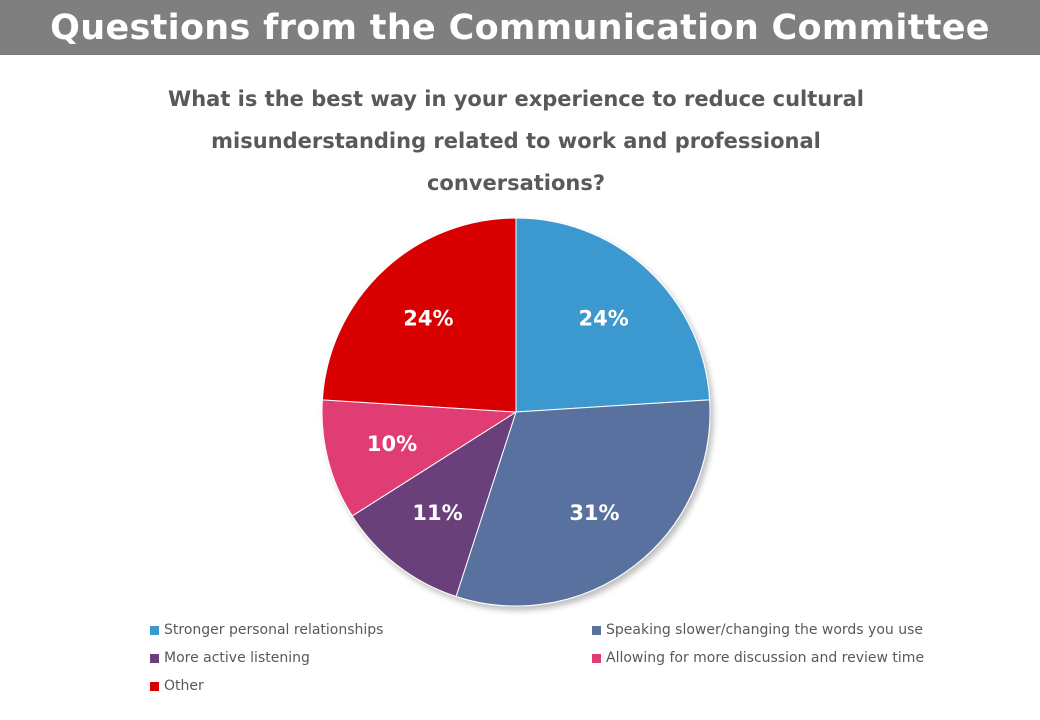  I want to click on legend-label: Stronger personal relationships, so click(274, 630).